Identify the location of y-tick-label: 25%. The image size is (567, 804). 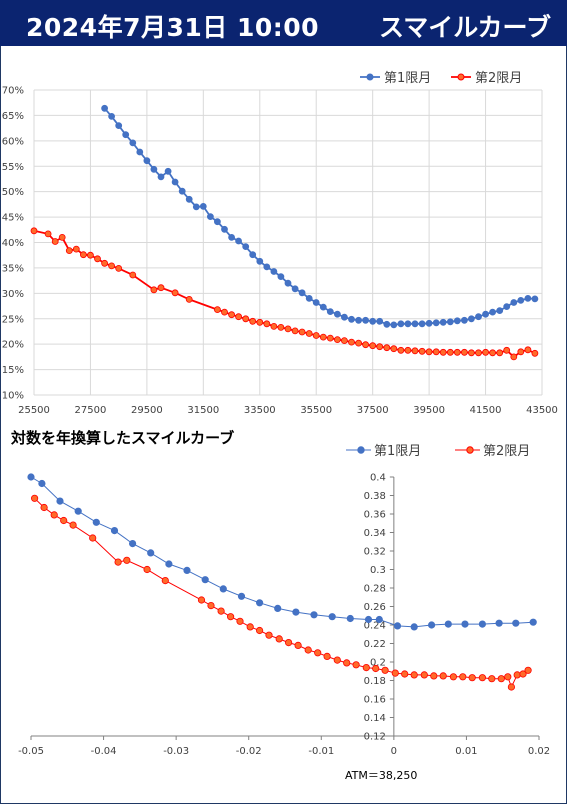
(13, 319).